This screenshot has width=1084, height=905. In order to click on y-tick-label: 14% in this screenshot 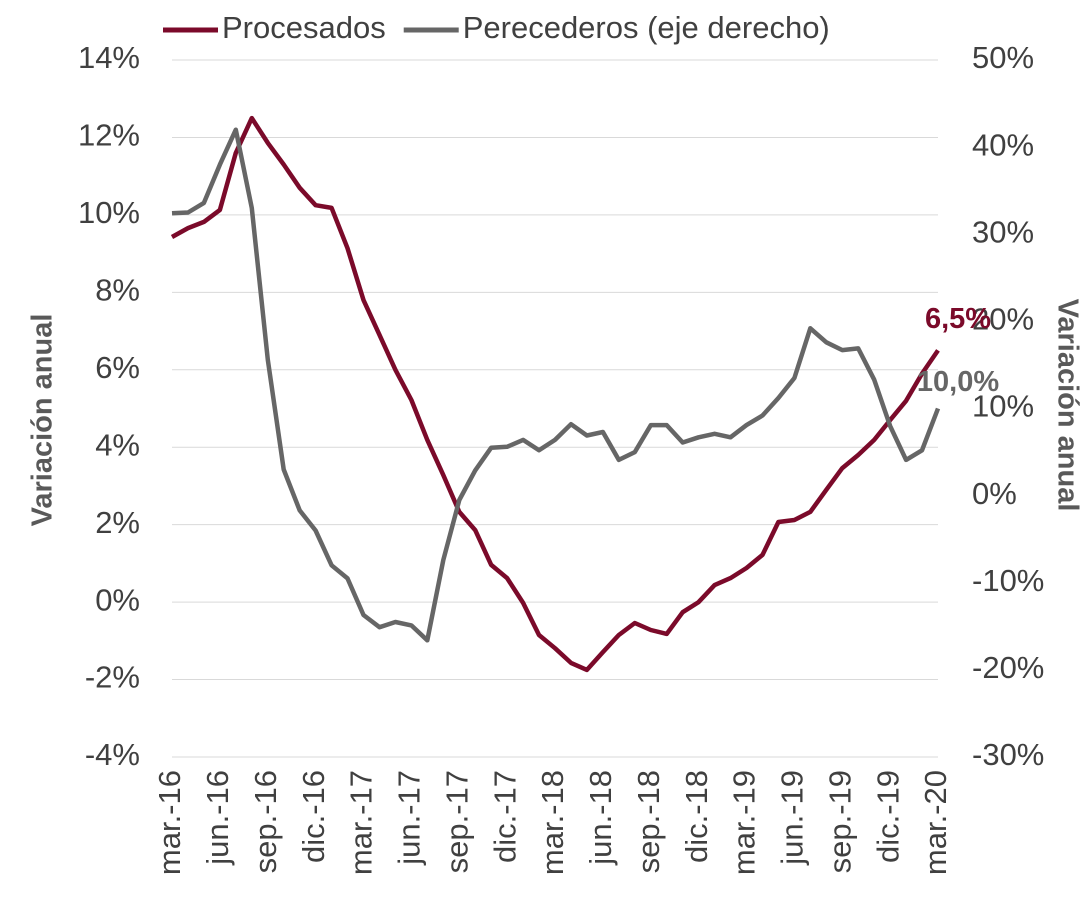, I will do `click(109, 57)`.